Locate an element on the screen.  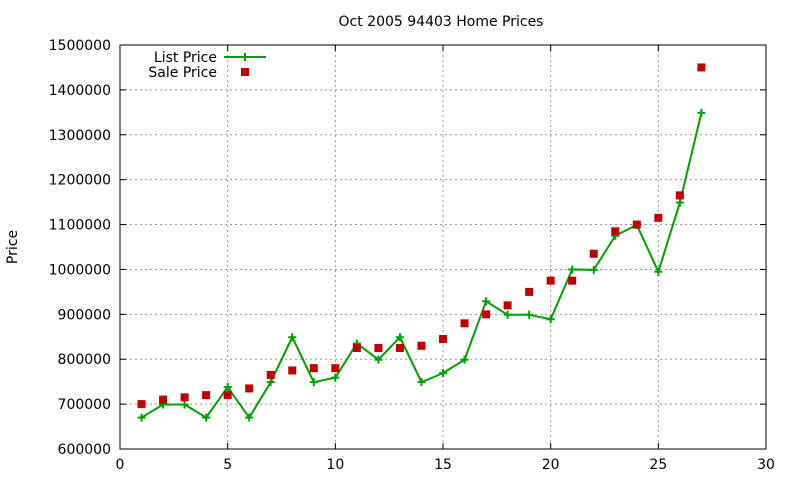
legend-label: Sale Price is located at coordinates (182, 73).